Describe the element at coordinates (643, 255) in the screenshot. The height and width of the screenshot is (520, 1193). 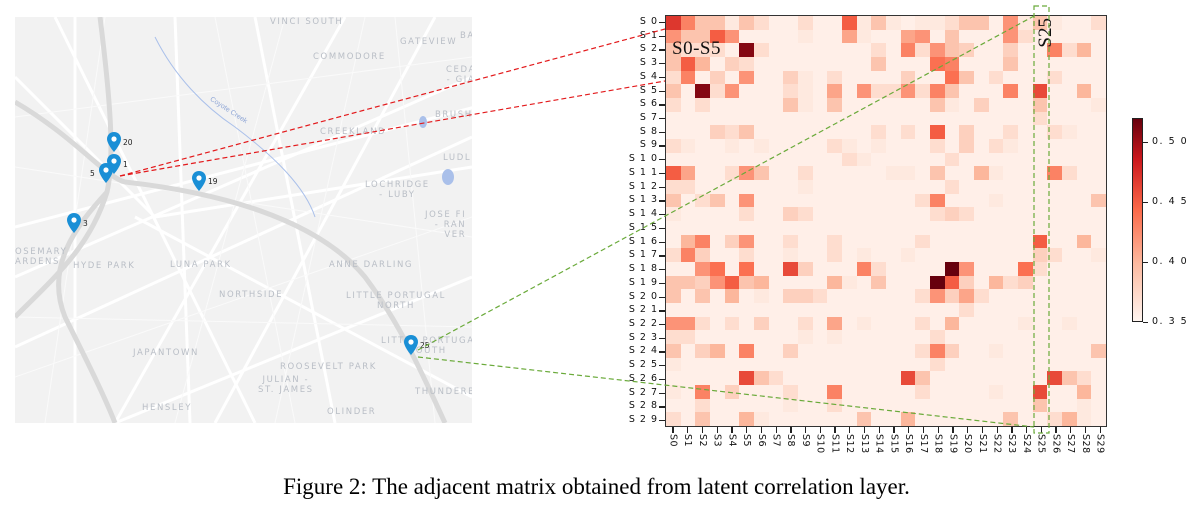
I see `y-tick-label: S 1 7` at that location.